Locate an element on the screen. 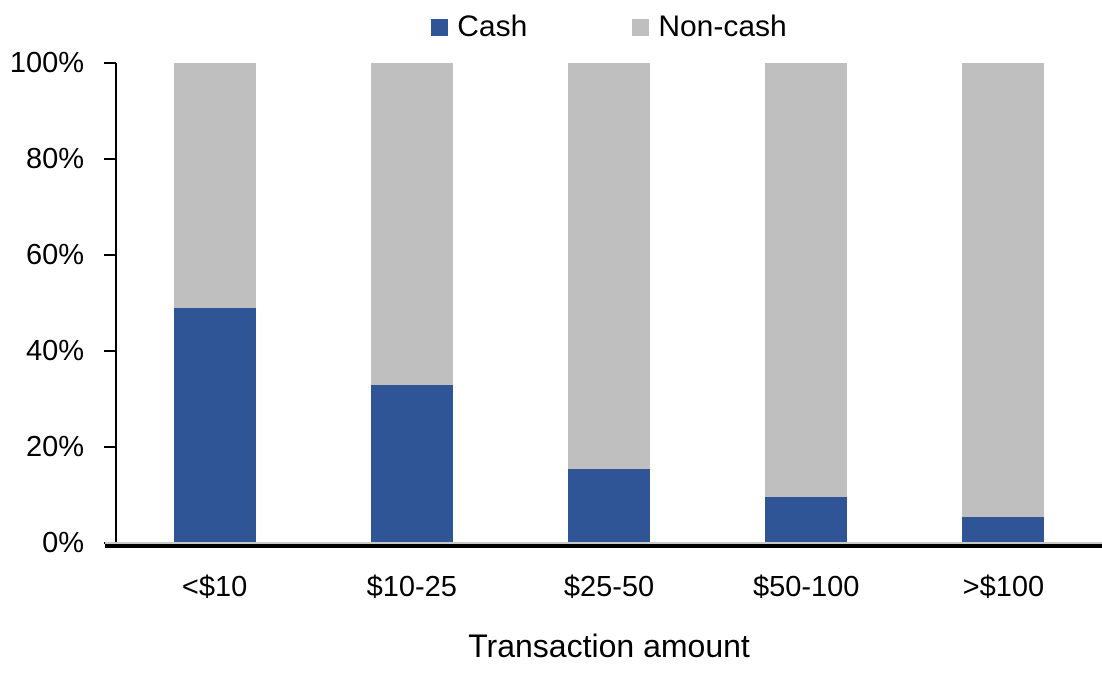 Image resolution: width=1102 pixels, height=673 pixels. x-tick-label: >$100 is located at coordinates (1003, 587).